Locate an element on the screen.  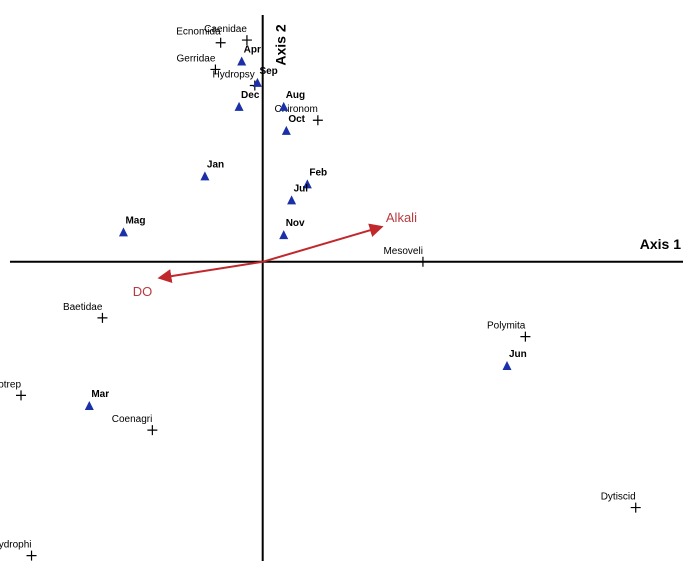
taxon-ecnomida: Ecnomida is located at coordinates (201, 37).